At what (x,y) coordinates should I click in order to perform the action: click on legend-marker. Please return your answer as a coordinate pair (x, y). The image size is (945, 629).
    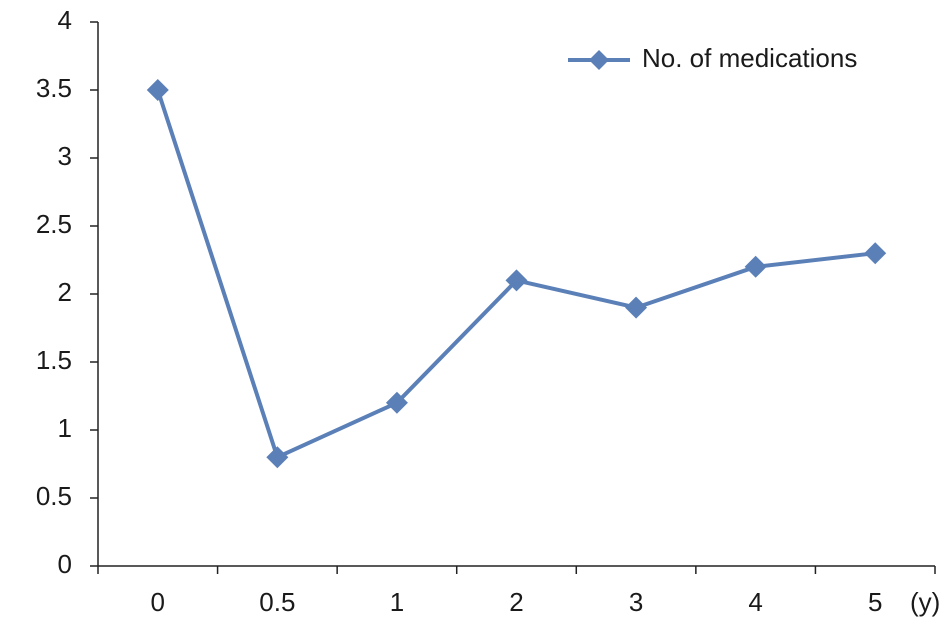
    Looking at the image, I should click on (599, 60).